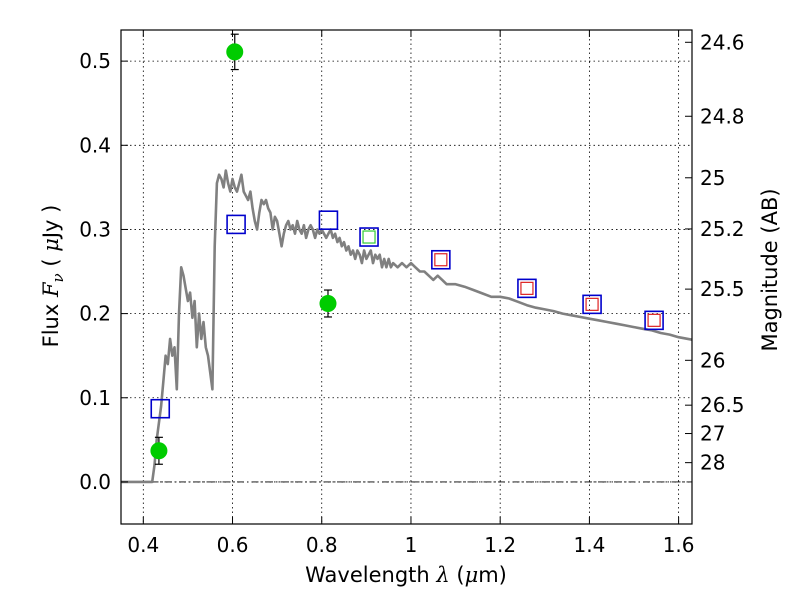 The image size is (800, 600). What do you see at coordinates (51, 322) in the screenshot?
I see `y-label-text: Flux` at bounding box center [51, 322].